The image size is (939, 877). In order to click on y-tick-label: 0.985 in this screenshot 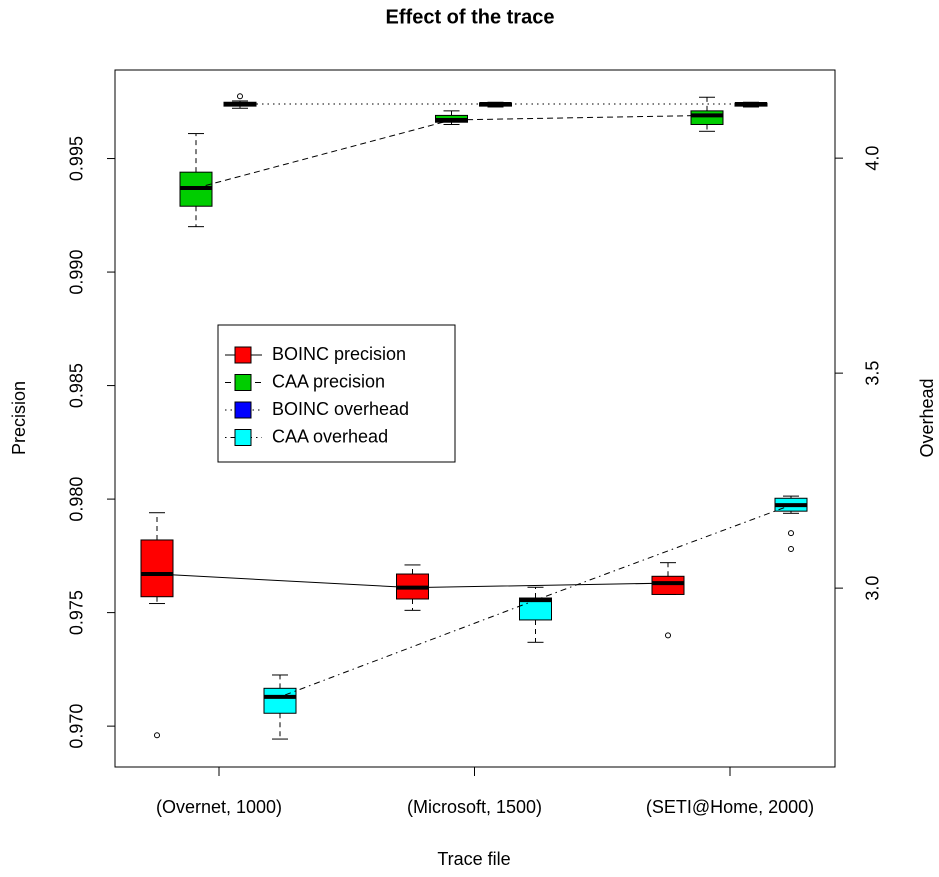, I will do `click(77, 385)`.